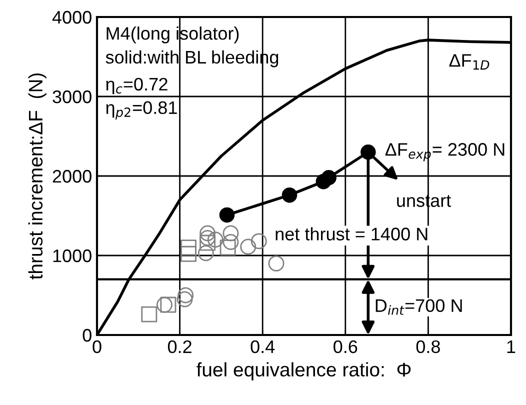 Image resolution: width=526 pixels, height=405 pixels. What do you see at coordinates (428, 347) in the screenshot?
I see `x-tick-label: 0.8` at bounding box center [428, 347].